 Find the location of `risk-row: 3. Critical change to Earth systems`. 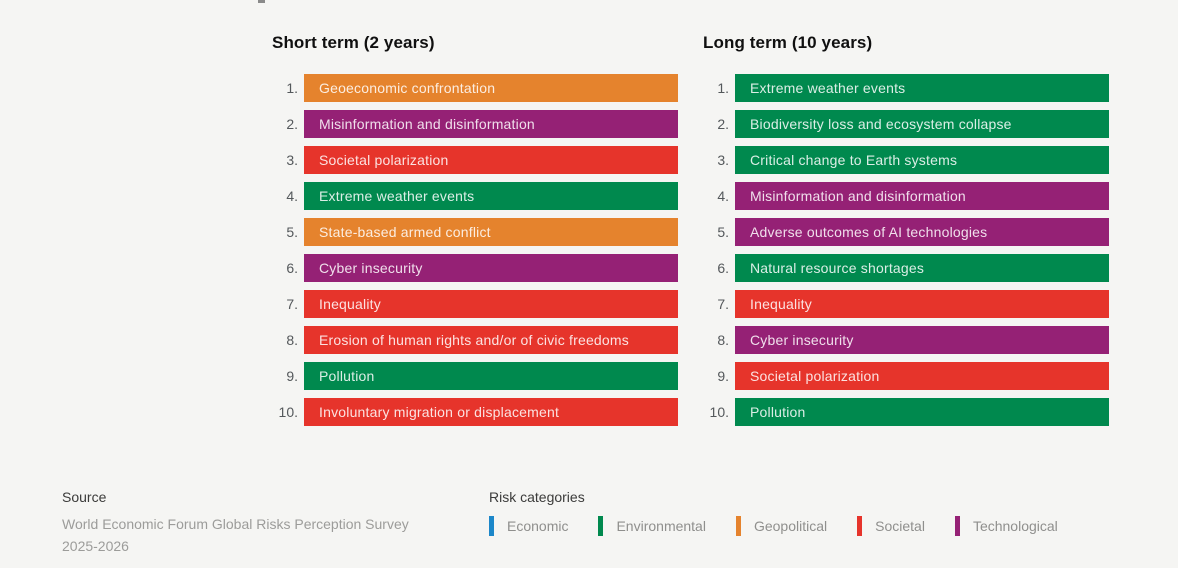

risk-row: 3. Critical change to Earth systems is located at coordinates (906, 160).